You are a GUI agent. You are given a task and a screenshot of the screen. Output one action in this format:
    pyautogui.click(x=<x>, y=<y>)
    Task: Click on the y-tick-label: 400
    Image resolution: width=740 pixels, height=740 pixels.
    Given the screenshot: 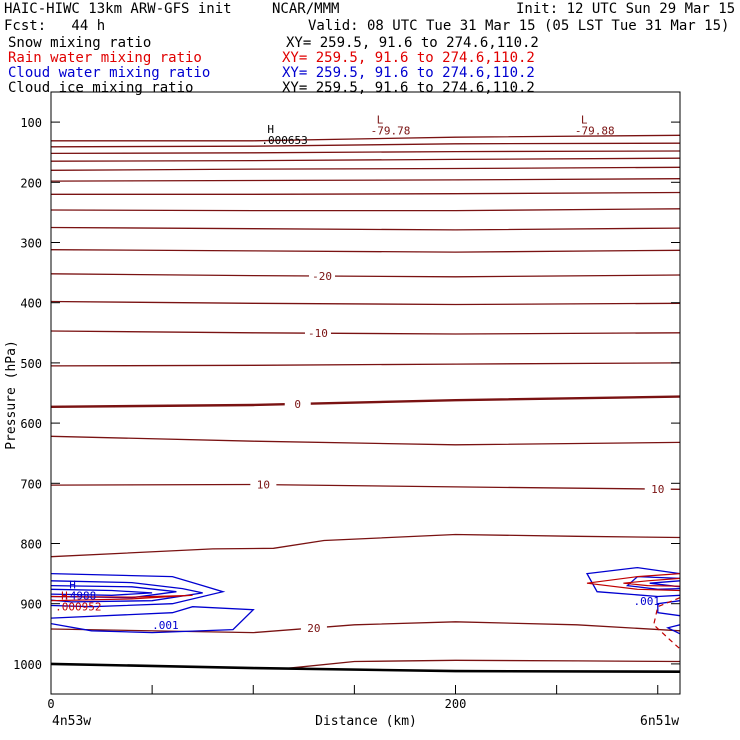 What is the action you would take?
    pyautogui.click(x=31, y=304)
    